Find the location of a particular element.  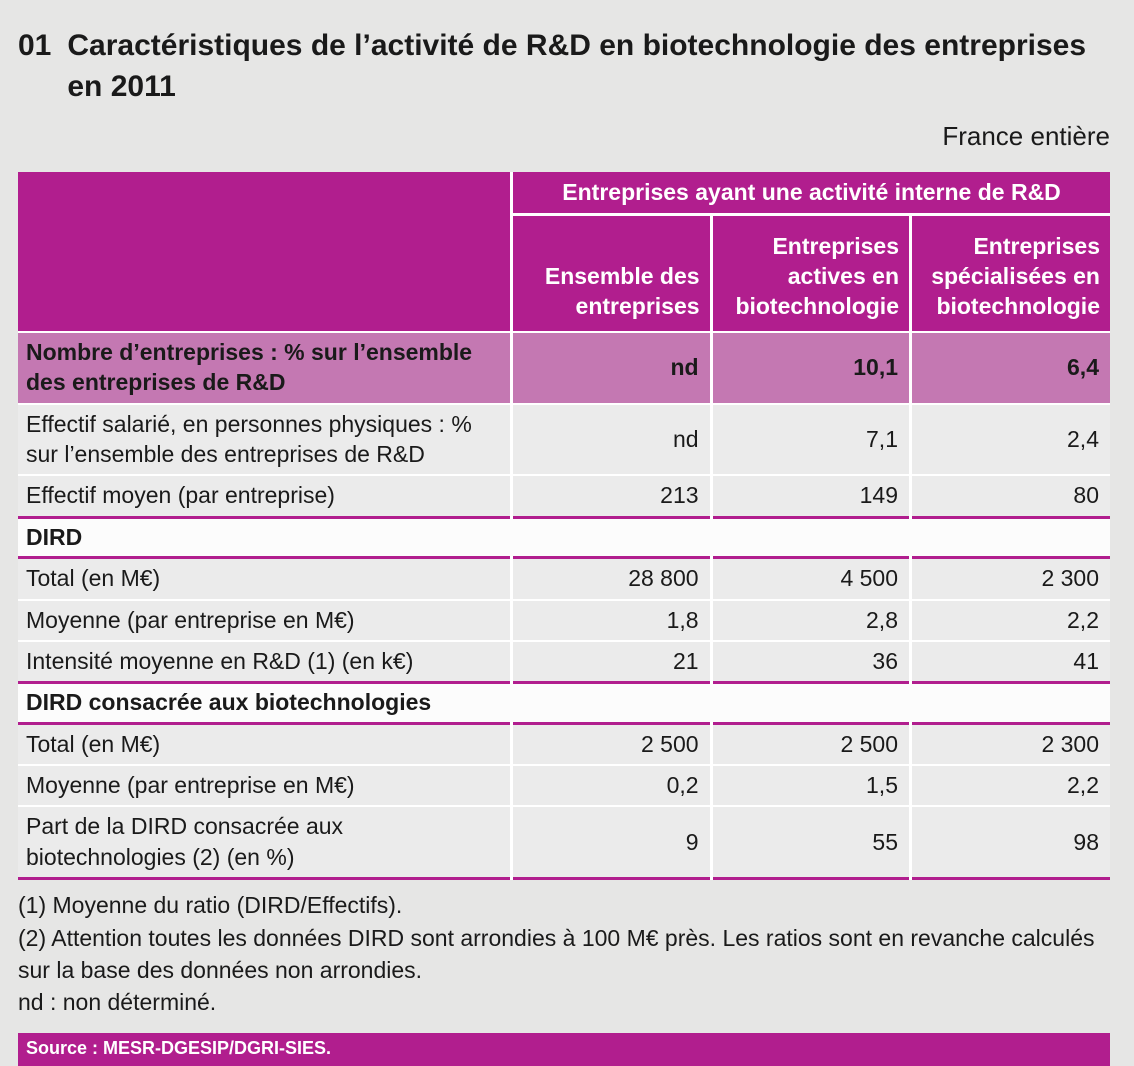

row-value: 10,1 is located at coordinates (812, 368).